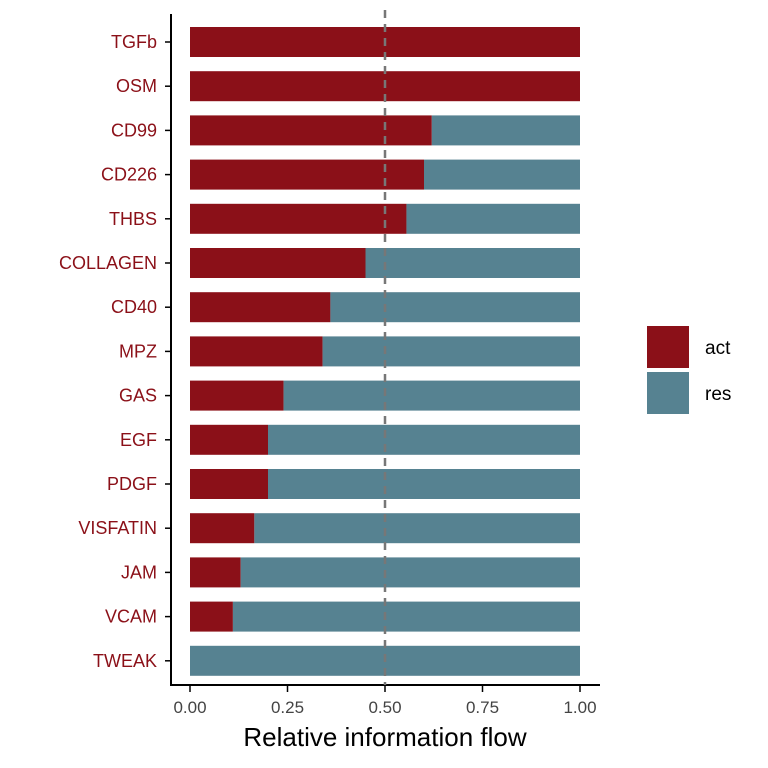  I want to click on bar-res-jam, so click(410, 572).